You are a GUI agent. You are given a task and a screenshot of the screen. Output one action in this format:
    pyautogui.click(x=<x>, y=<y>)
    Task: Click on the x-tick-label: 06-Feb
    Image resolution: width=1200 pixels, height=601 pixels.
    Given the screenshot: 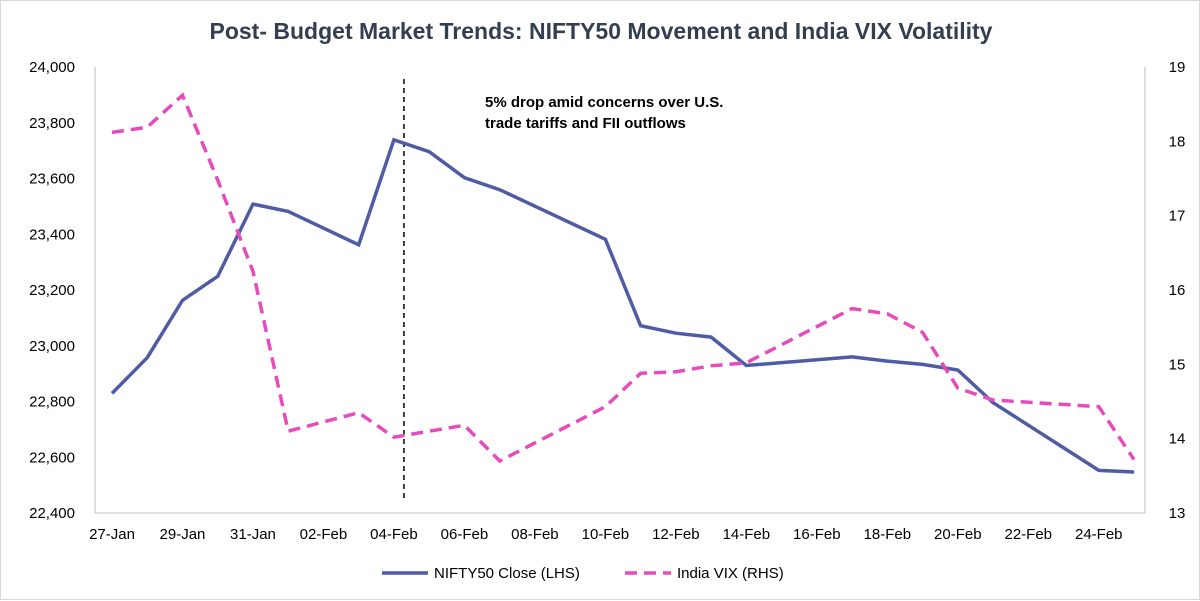 What is the action you would take?
    pyautogui.click(x=465, y=534)
    